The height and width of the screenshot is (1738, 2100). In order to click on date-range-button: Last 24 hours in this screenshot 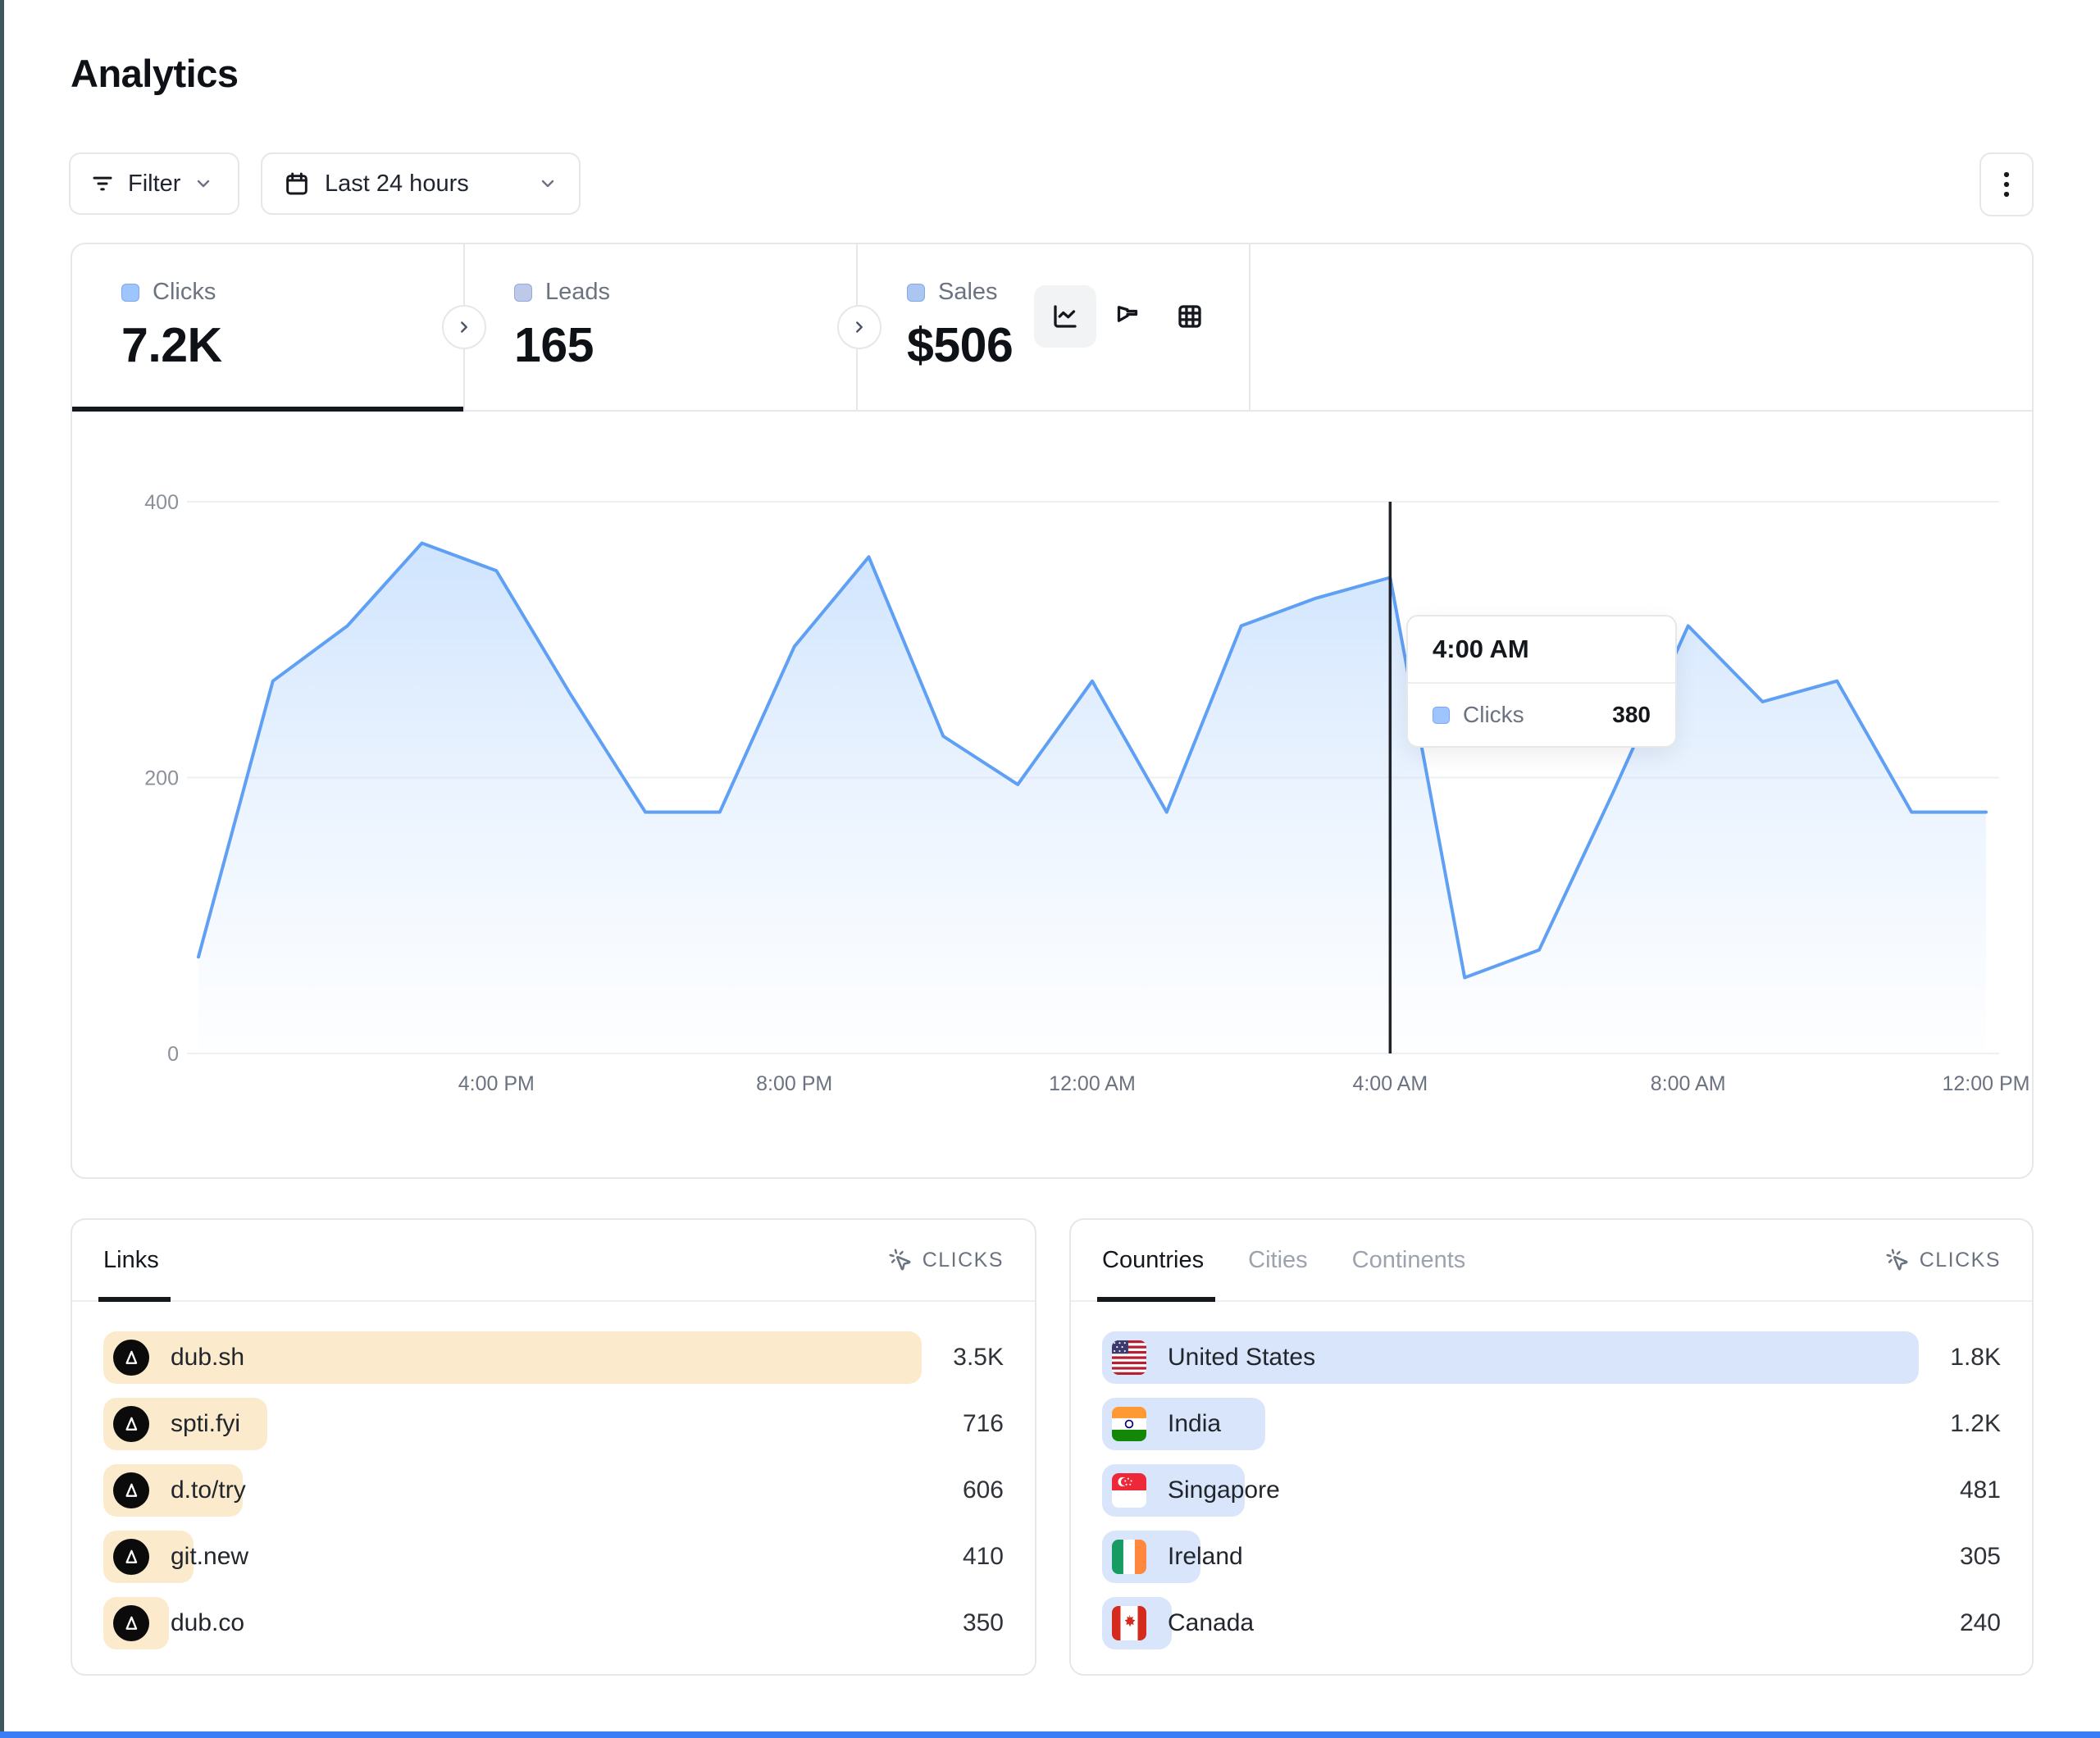, I will do `click(421, 183)`.